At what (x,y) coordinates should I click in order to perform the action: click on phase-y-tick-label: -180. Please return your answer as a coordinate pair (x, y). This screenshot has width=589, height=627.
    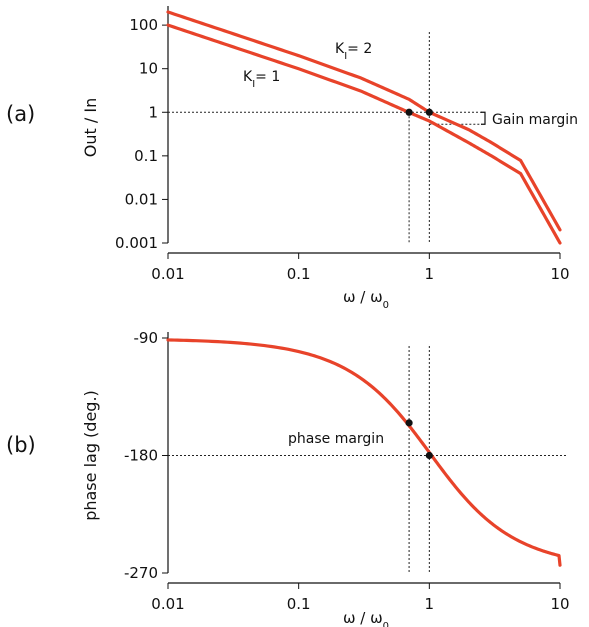
    Looking at the image, I should click on (141, 456).